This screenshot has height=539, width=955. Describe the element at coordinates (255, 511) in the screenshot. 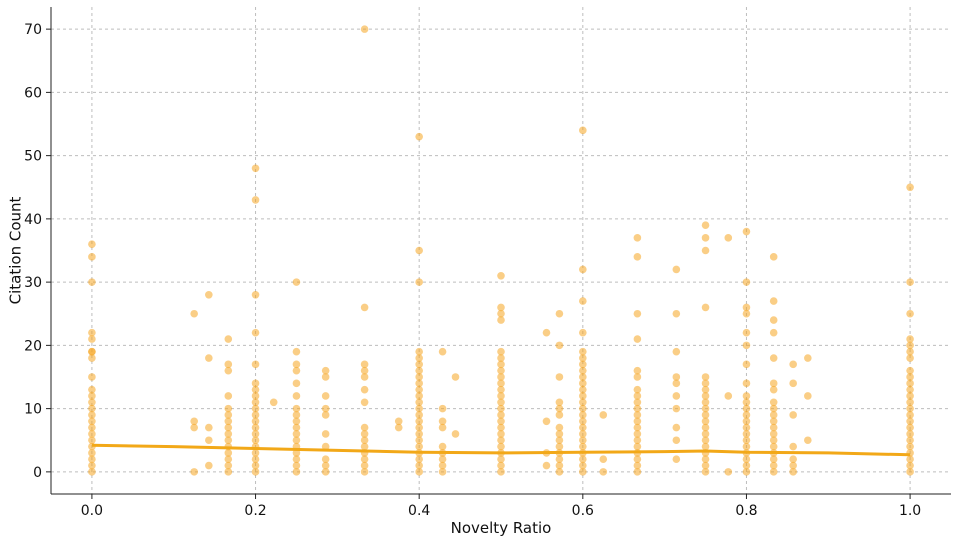

I see `x-tick-label: 0.2` at that location.